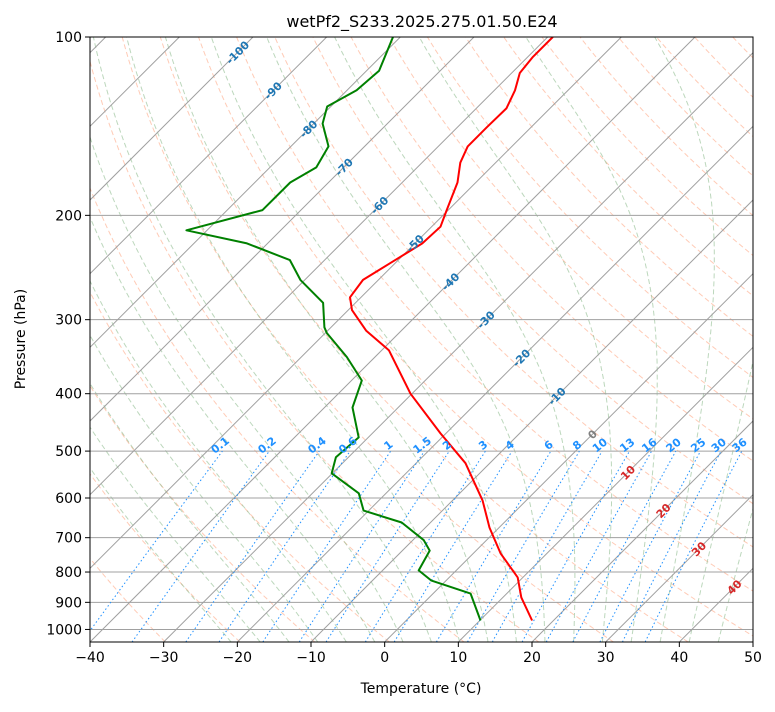 The height and width of the screenshot is (712, 775). Describe the element at coordinates (68, 603) in the screenshot. I see `y-tick-label: 900` at that location.